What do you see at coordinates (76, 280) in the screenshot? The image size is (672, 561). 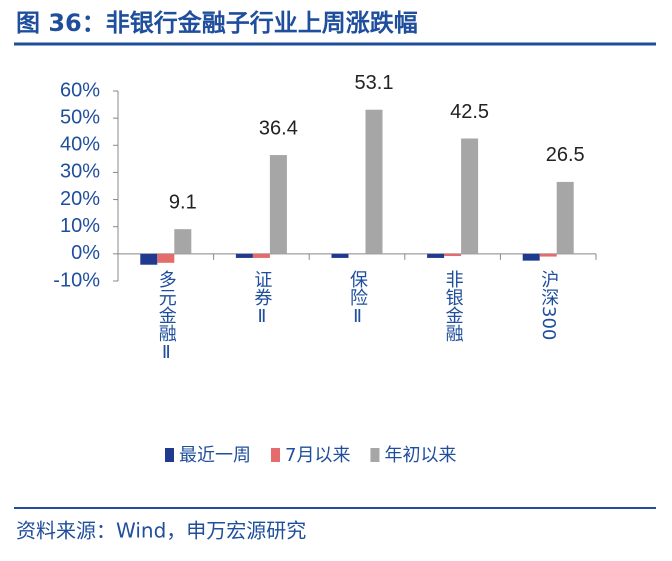 I see `y-tick-label: -10%` at bounding box center [76, 280].